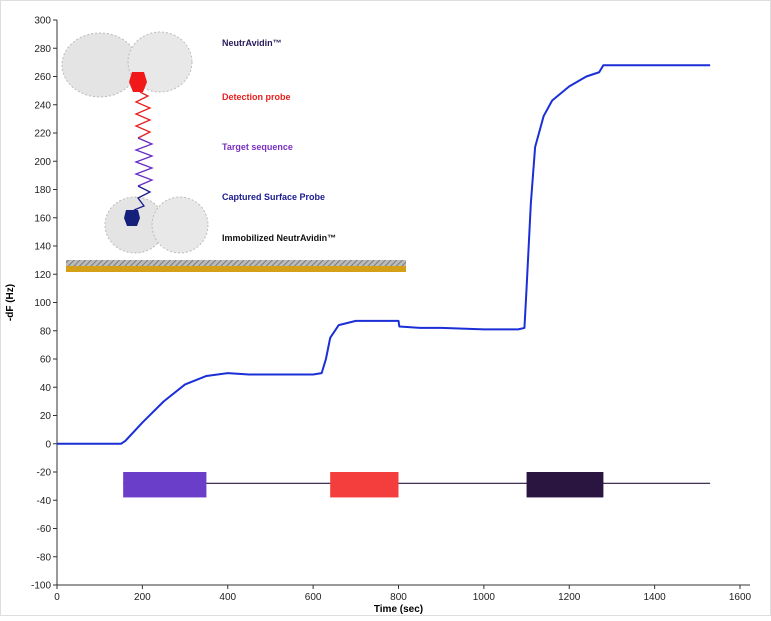 This screenshot has height=621, width=771. What do you see at coordinates (236, 263) in the screenshot?
I see `surface-layer` at bounding box center [236, 263].